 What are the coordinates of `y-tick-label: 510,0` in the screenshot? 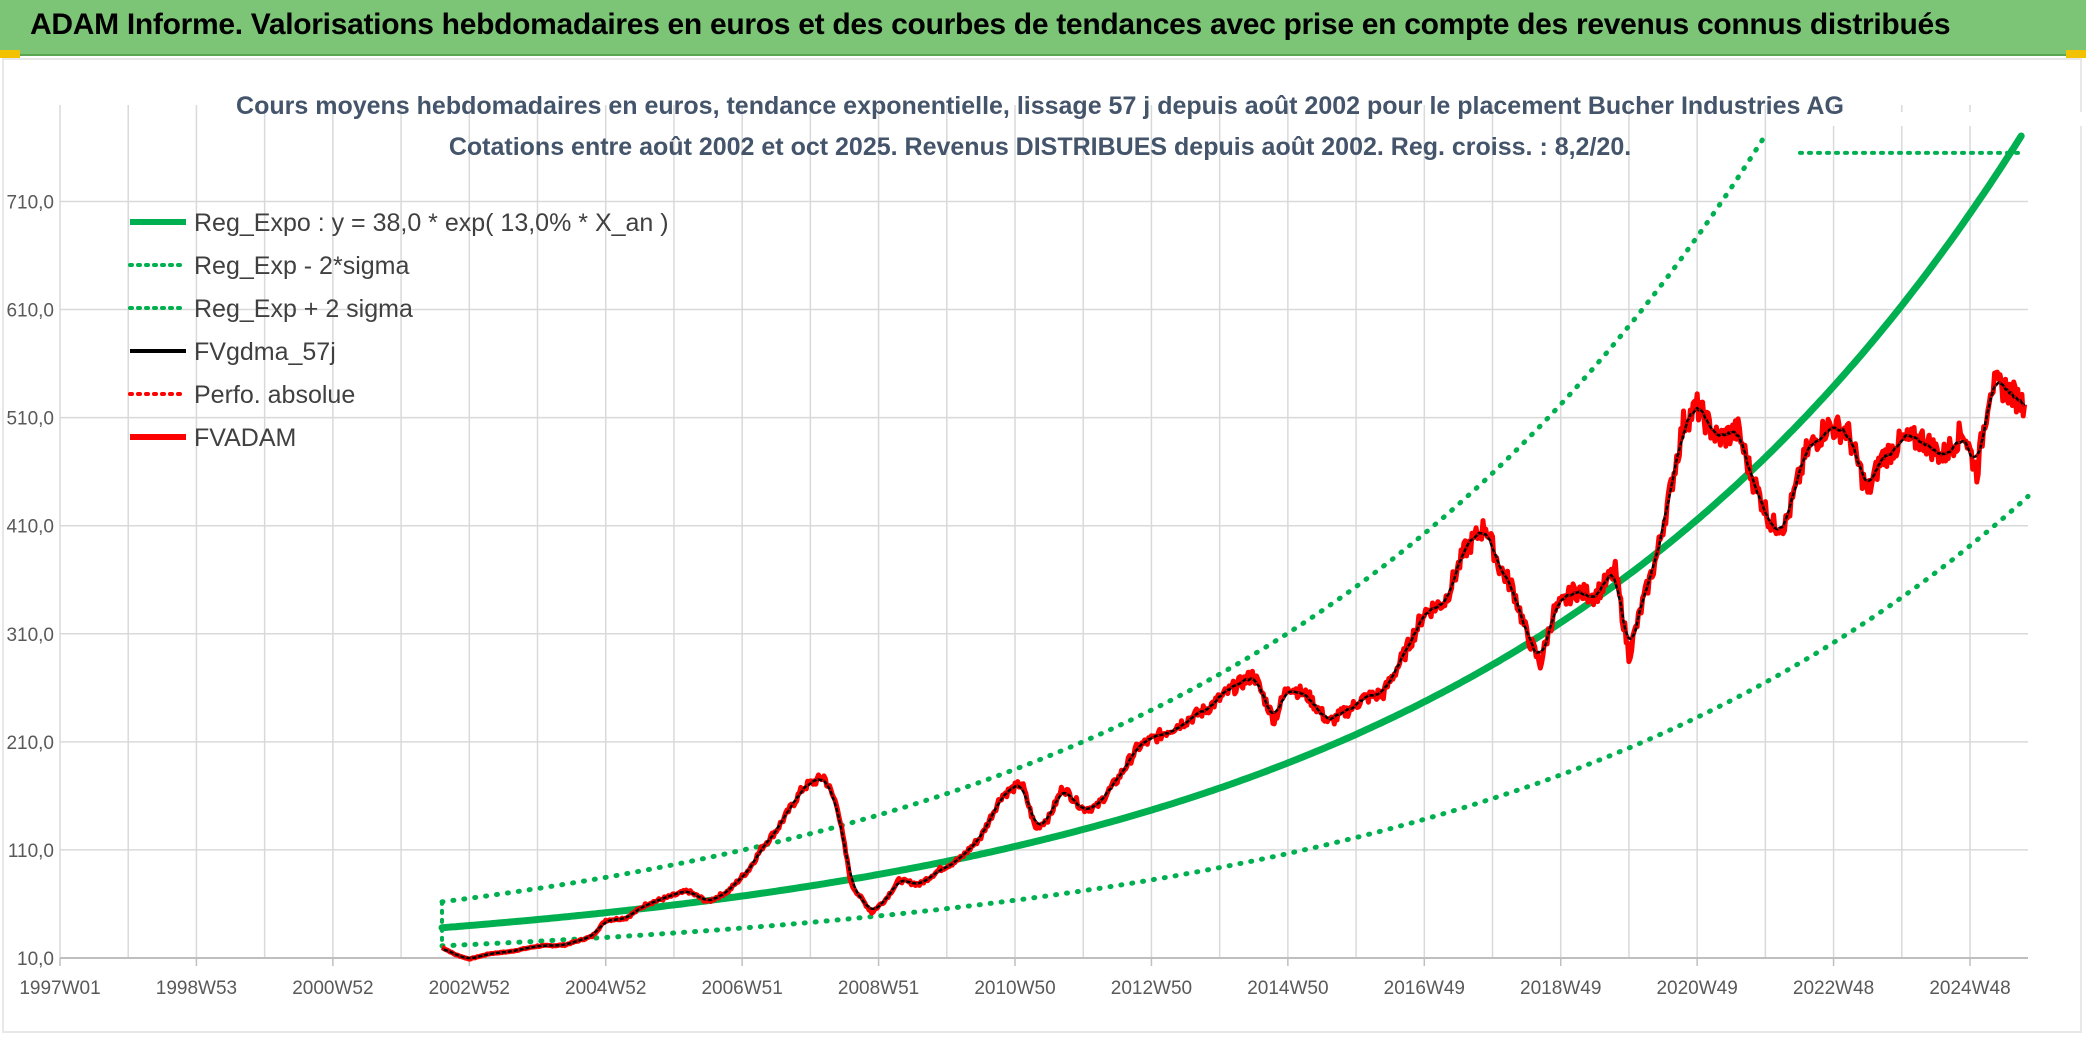 It's located at (30, 419).